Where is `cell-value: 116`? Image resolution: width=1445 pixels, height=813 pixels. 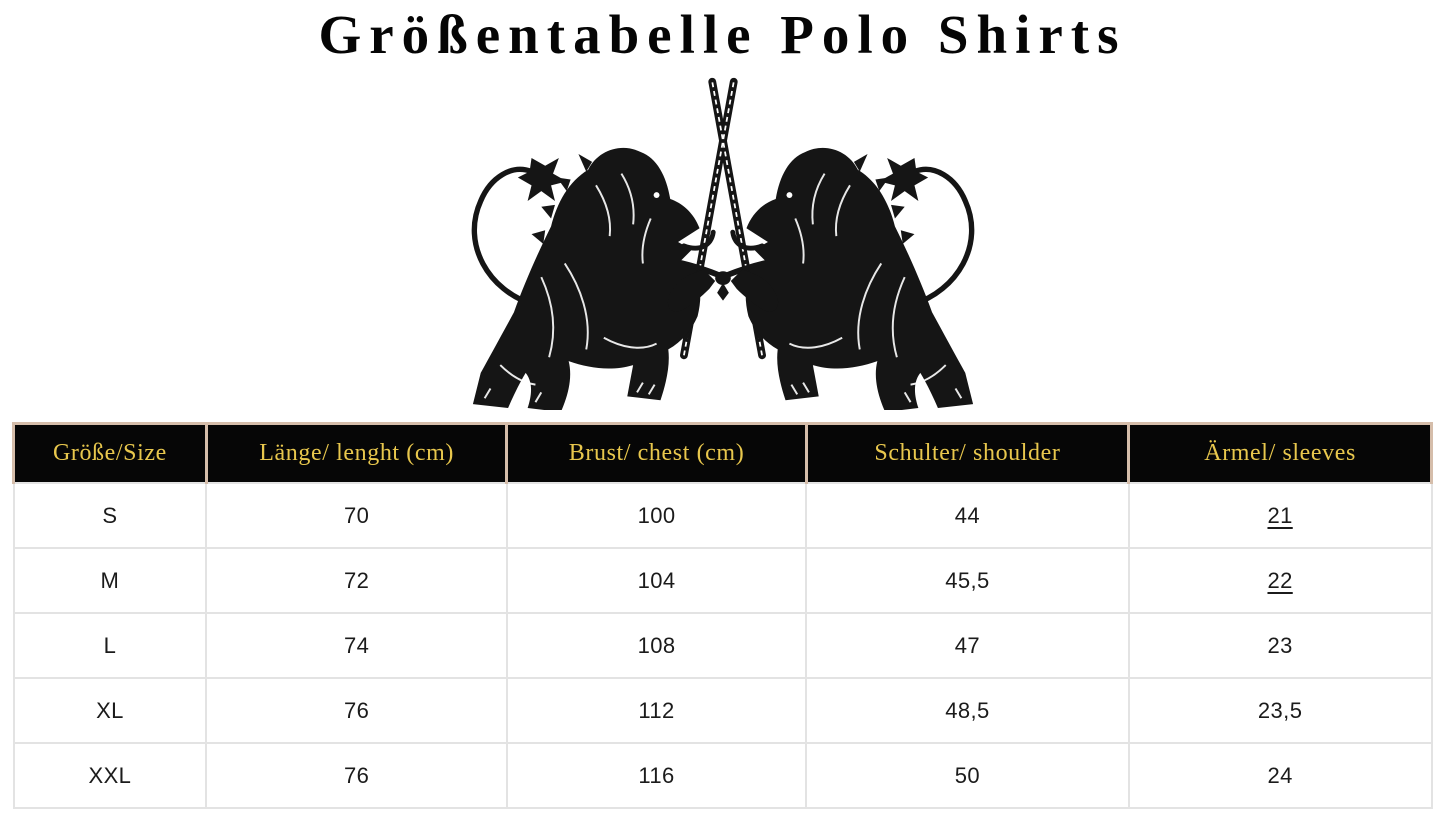 cell-value: 116 is located at coordinates (656, 775).